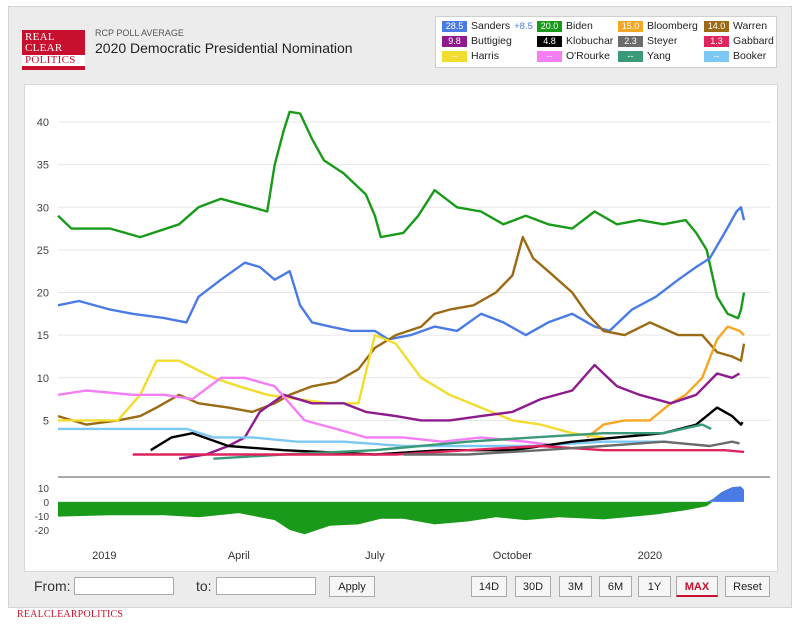 This screenshot has width=797, height=636. I want to click on x-tick-label: July, so click(375, 556).